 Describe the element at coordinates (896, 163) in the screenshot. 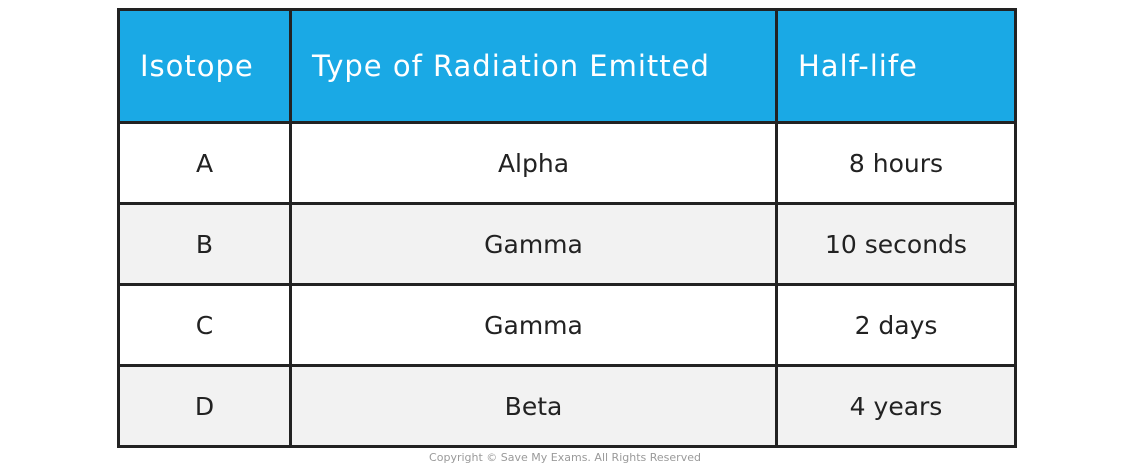

I see `table-cell: 8 hours` at that location.